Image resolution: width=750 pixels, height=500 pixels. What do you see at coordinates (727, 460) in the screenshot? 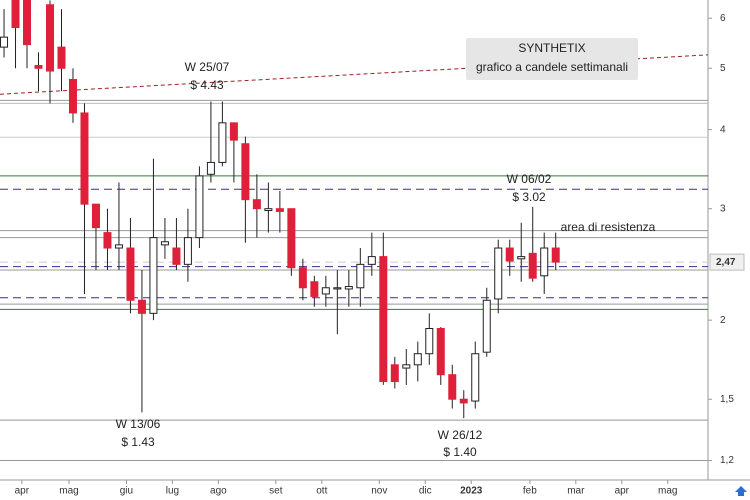
I see `y-tick-label: 1,2` at bounding box center [727, 460].